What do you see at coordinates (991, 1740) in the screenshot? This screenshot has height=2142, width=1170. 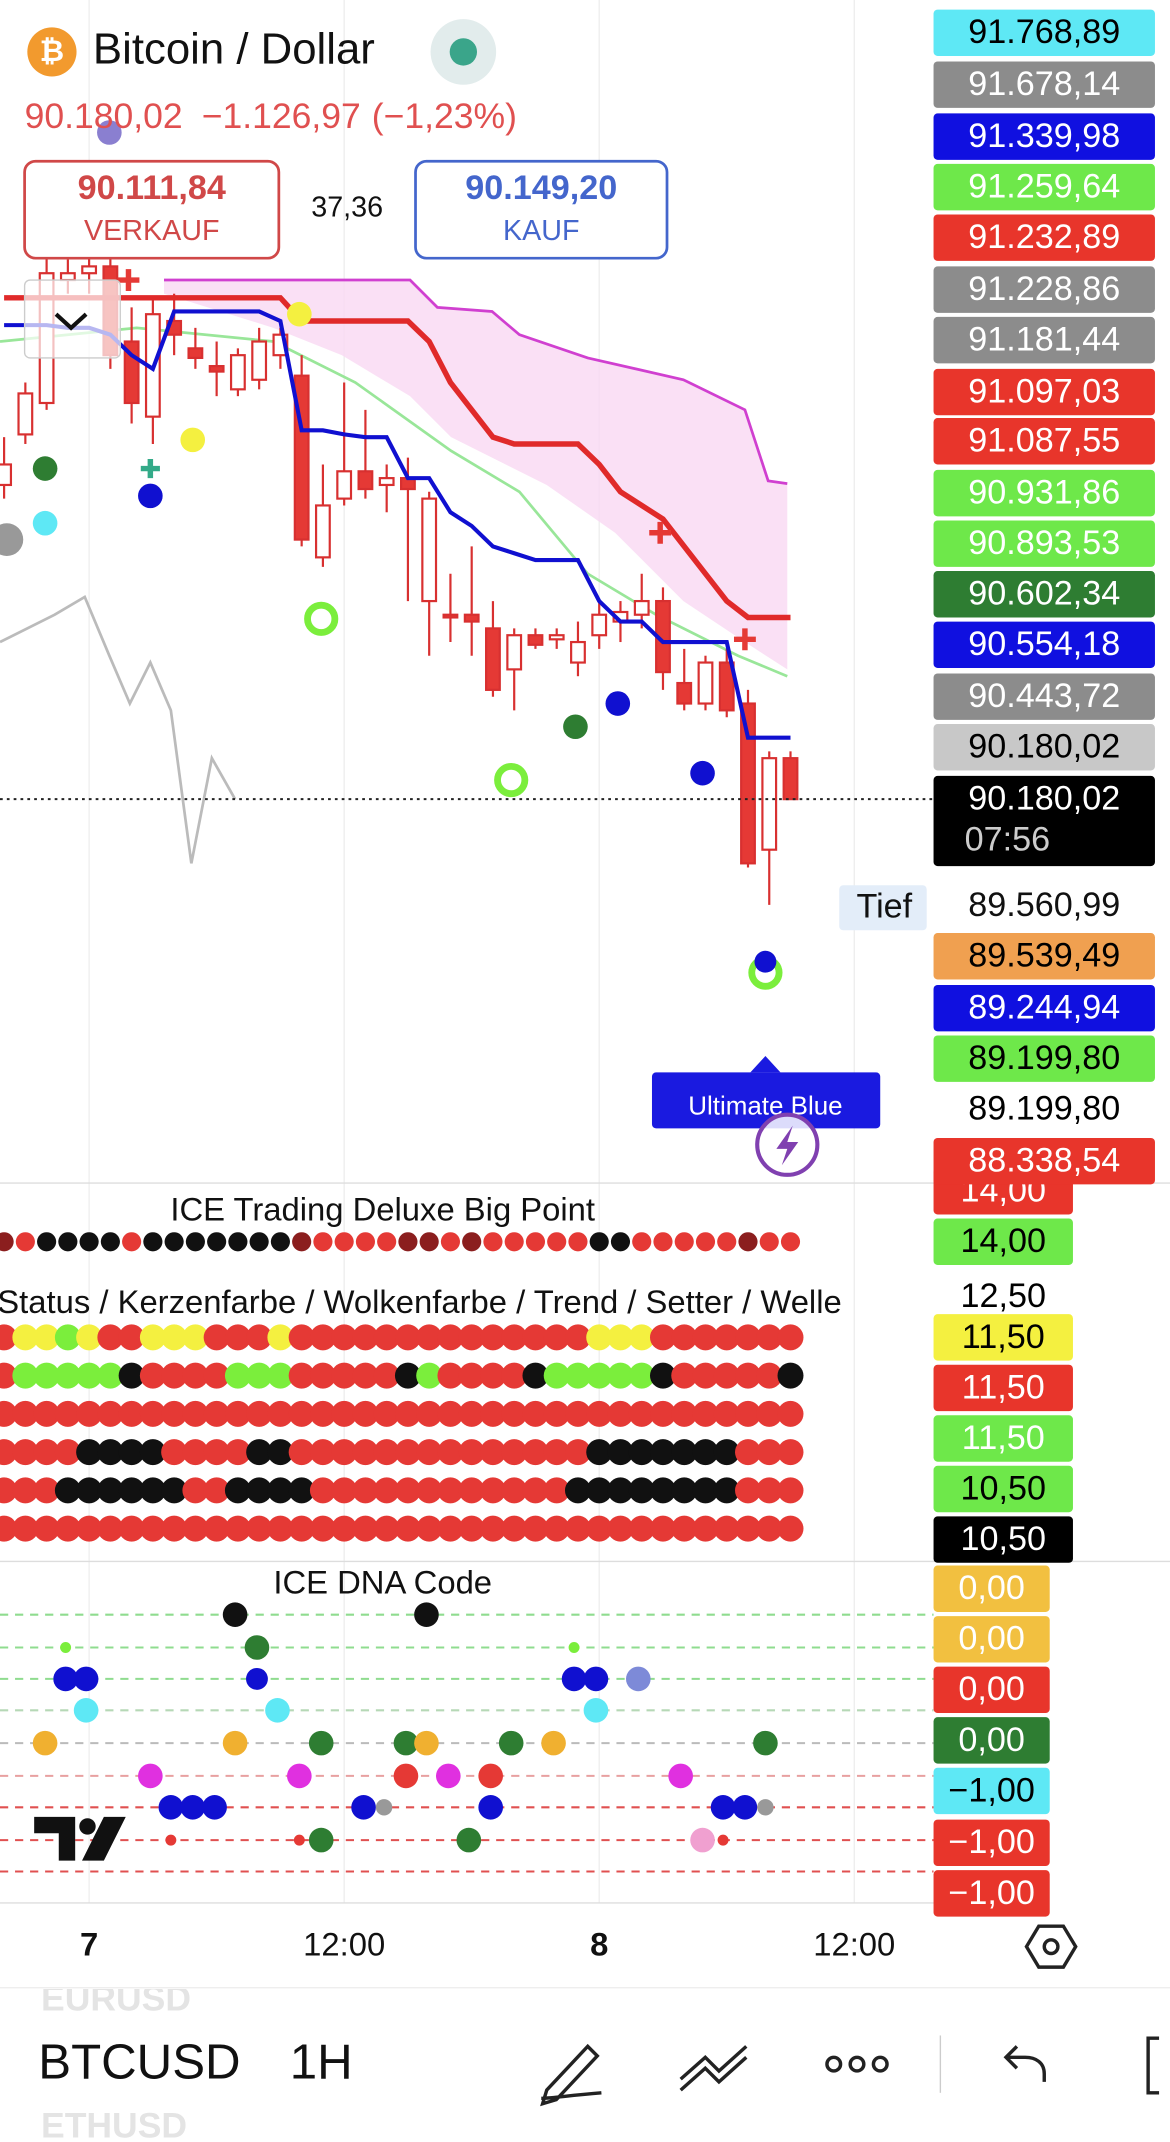 I see `price-label: 0,00` at bounding box center [991, 1740].